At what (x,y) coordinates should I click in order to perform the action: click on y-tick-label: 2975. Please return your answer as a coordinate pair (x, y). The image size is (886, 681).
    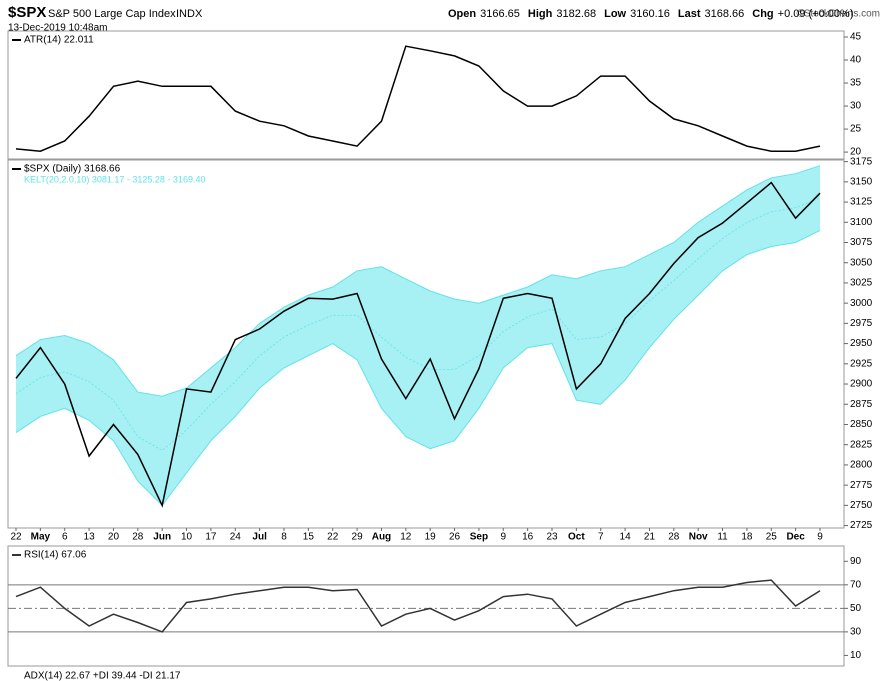
    Looking at the image, I should click on (861, 323).